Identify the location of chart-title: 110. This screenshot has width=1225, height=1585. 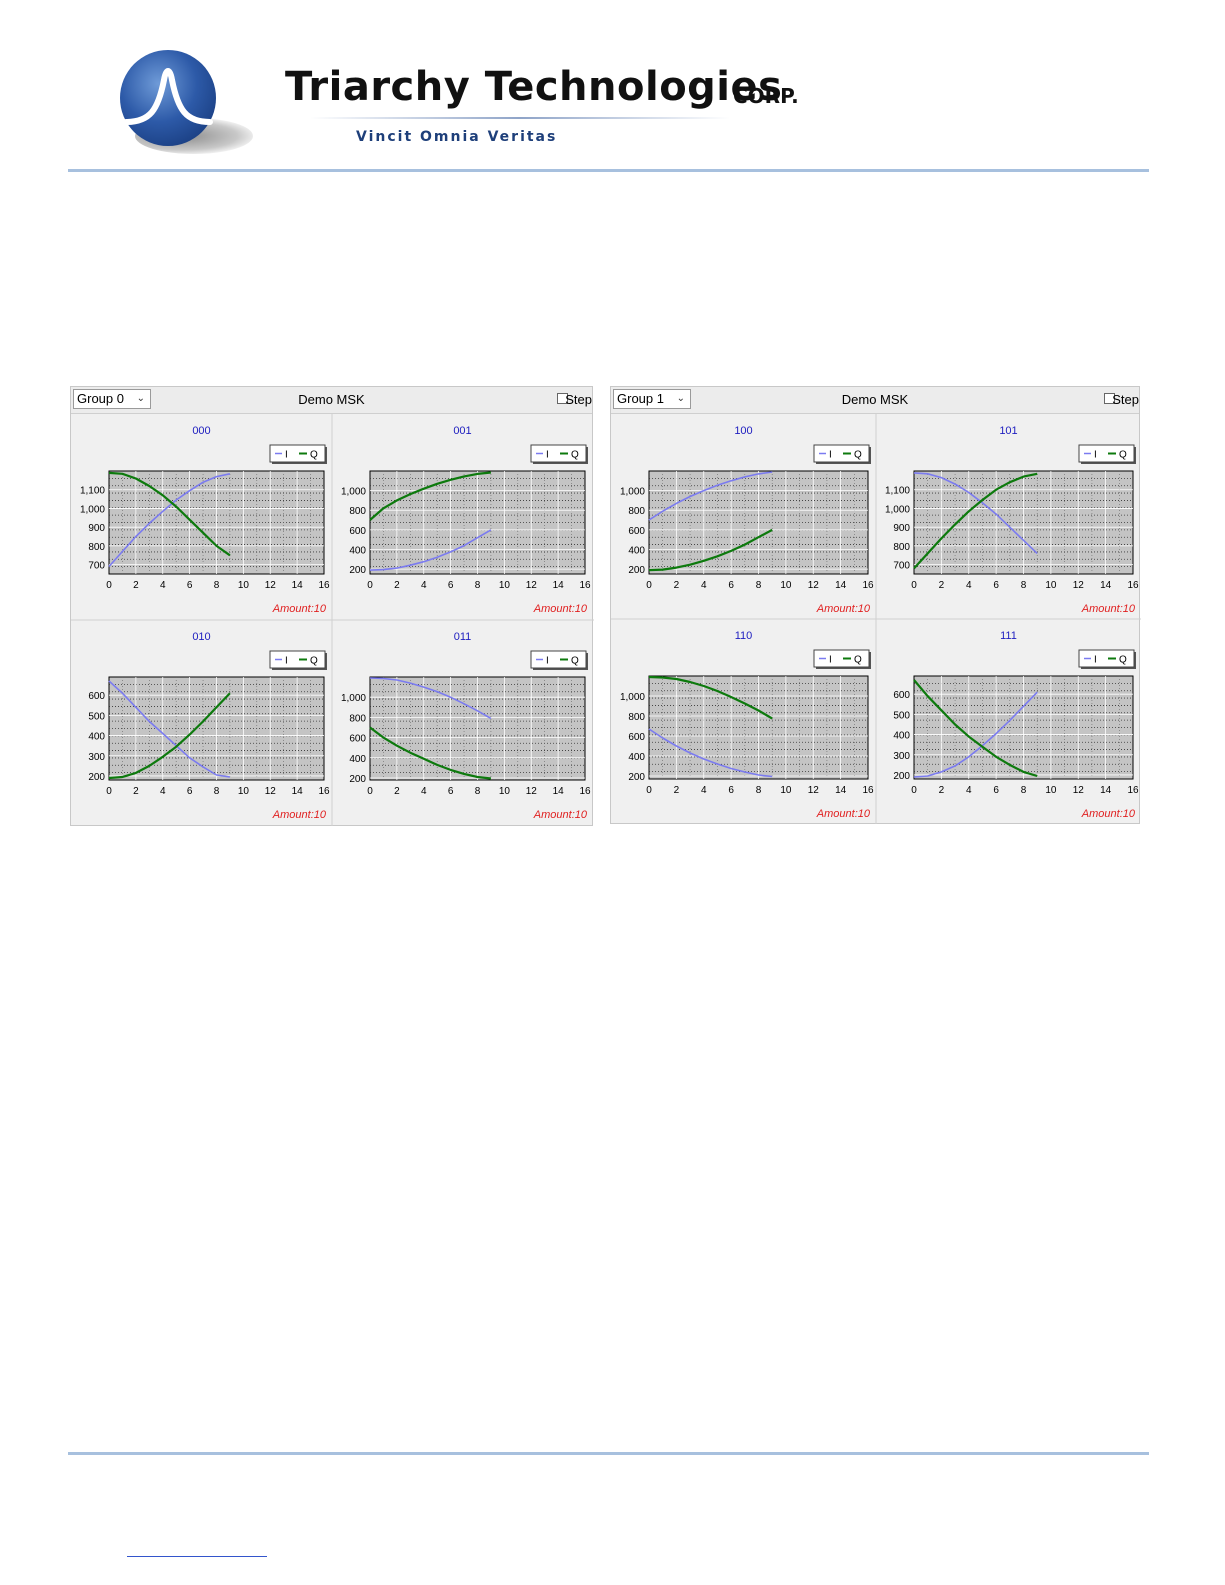
(744, 636).